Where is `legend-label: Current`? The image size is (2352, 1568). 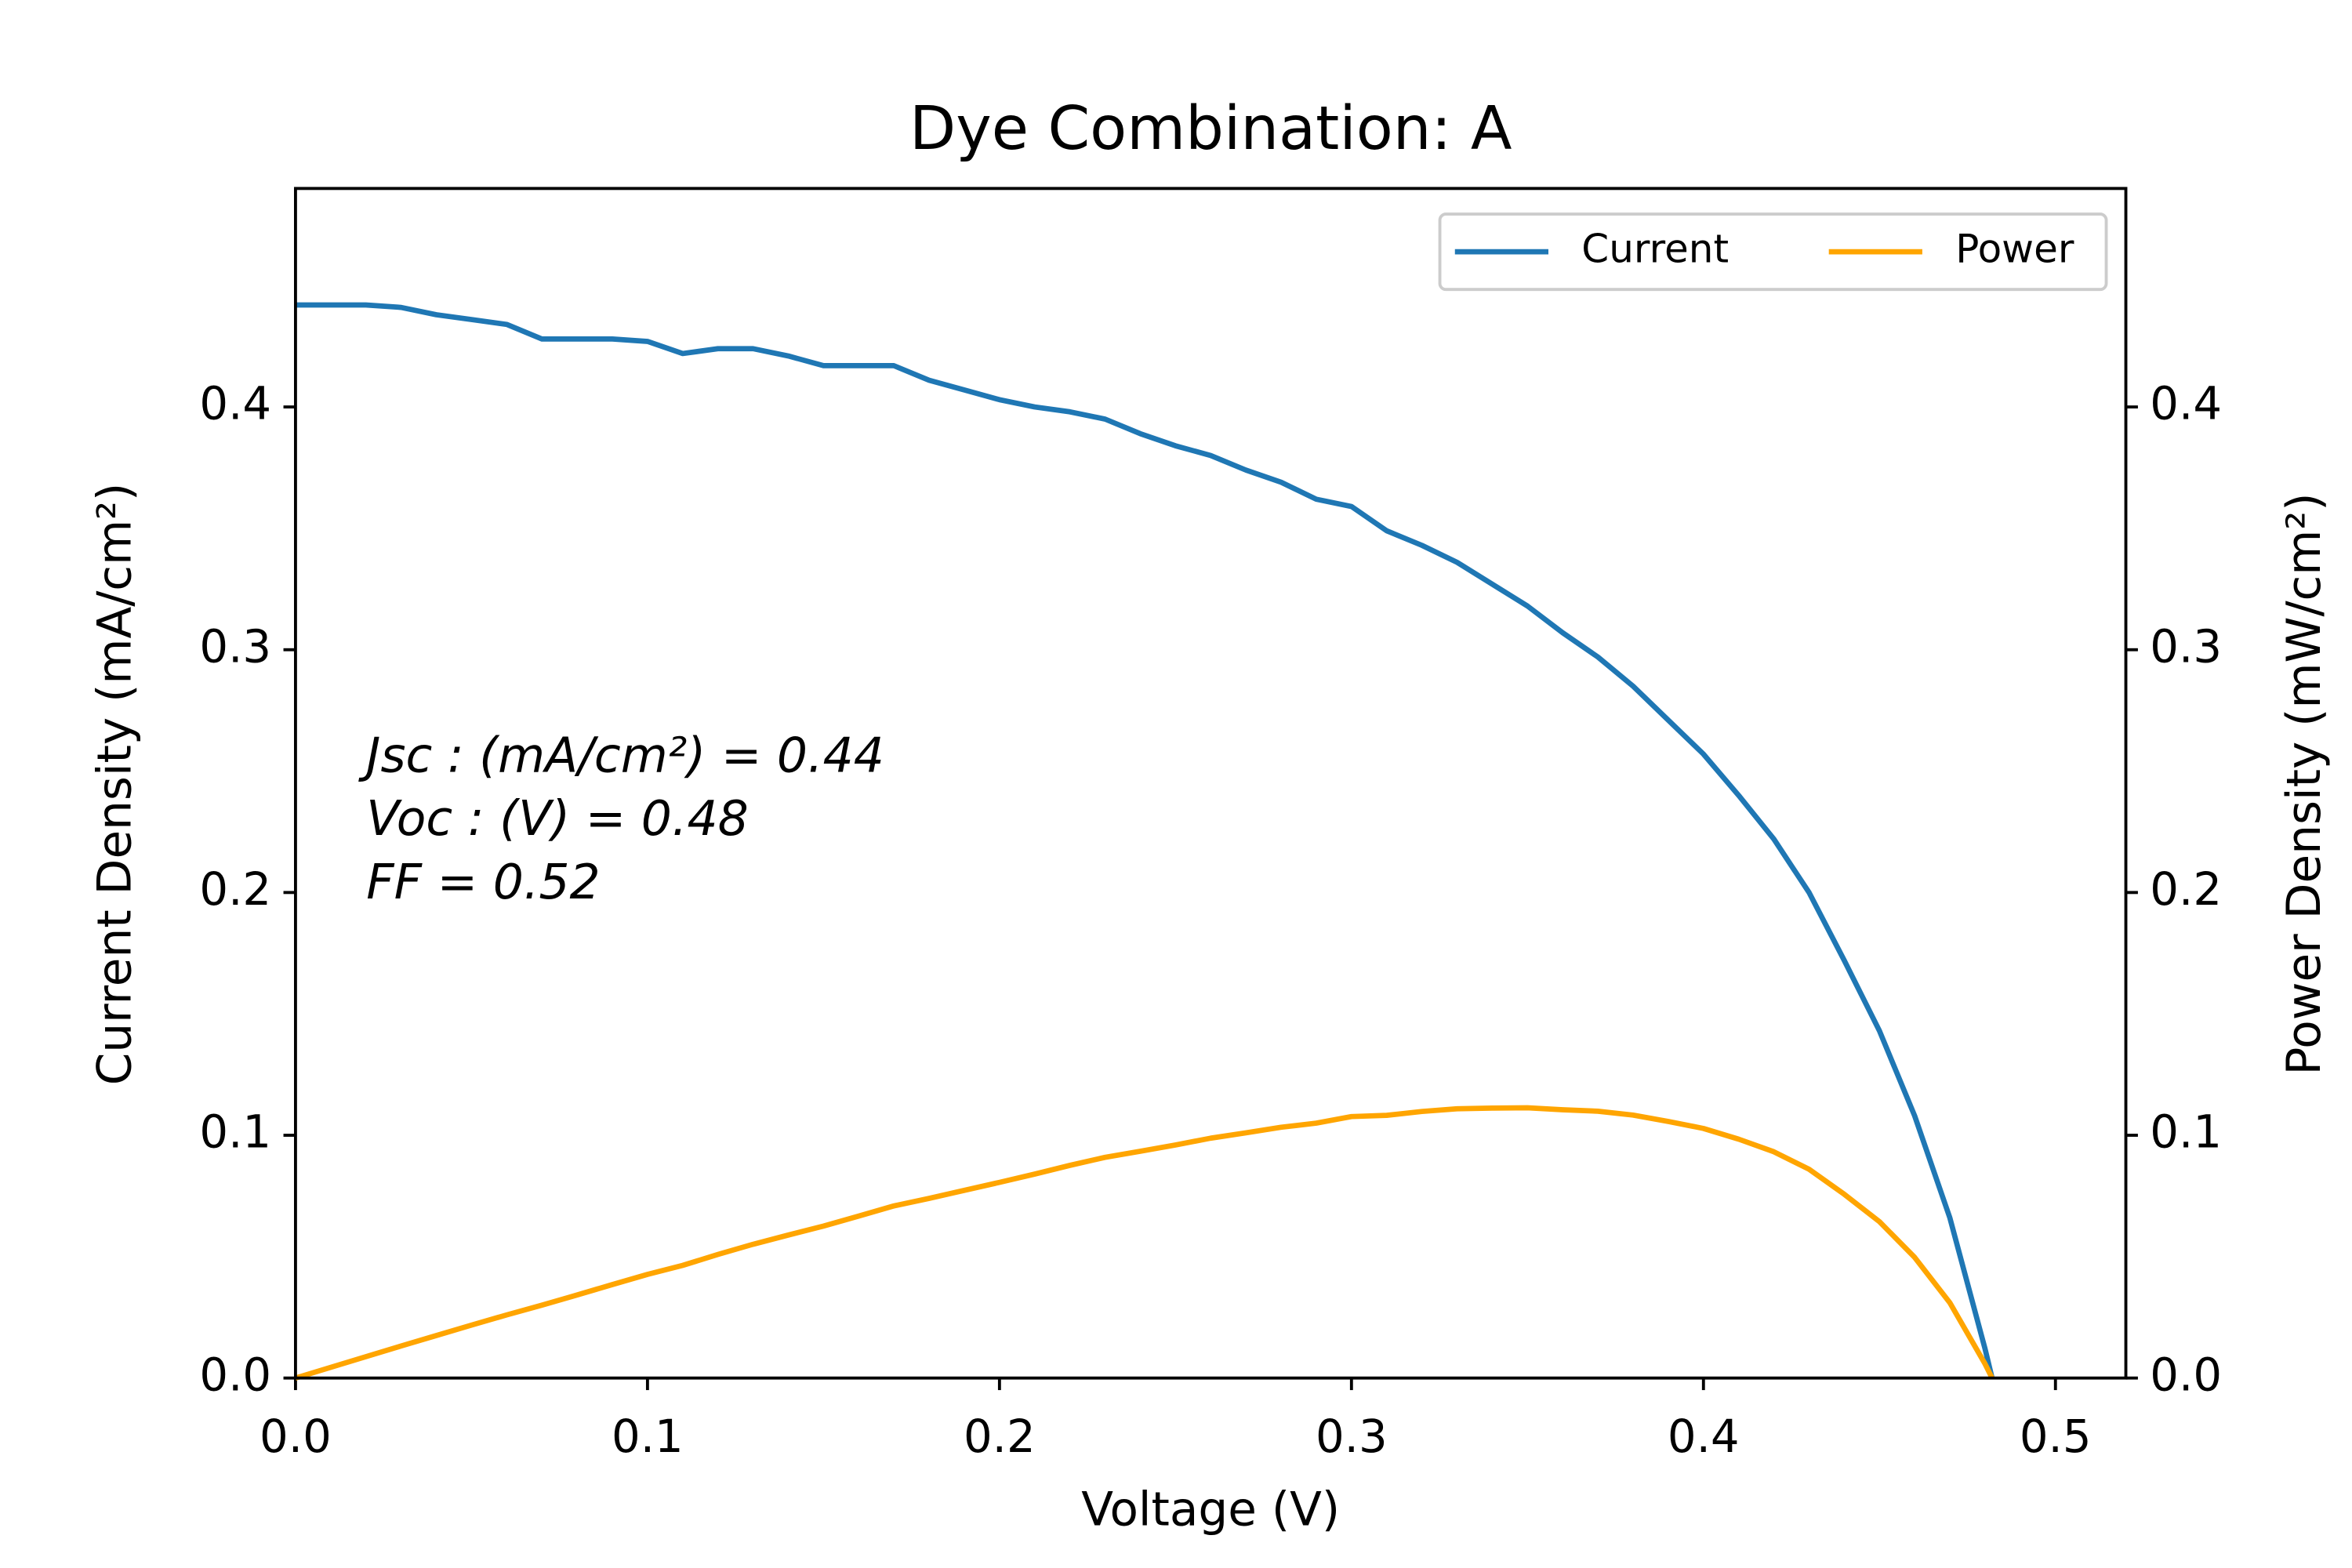
legend-label: Current is located at coordinates (1655, 249).